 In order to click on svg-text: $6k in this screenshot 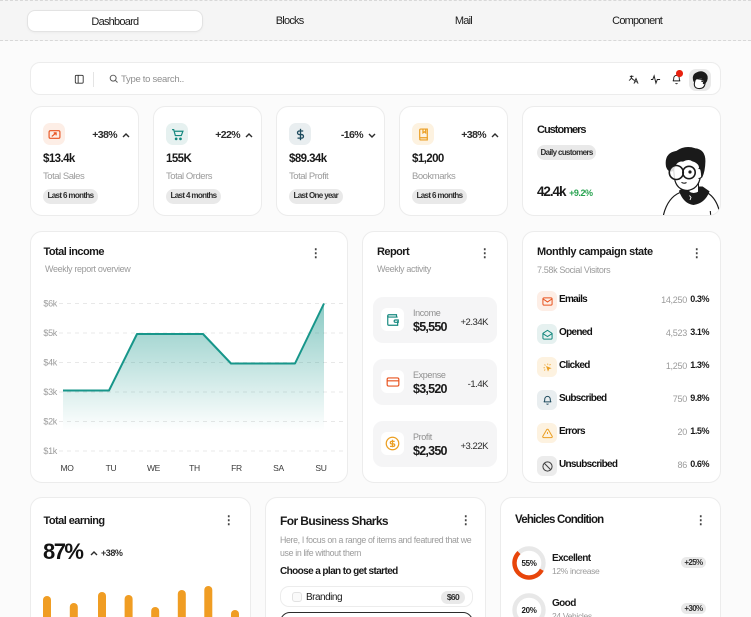, I will do `click(50, 304)`.